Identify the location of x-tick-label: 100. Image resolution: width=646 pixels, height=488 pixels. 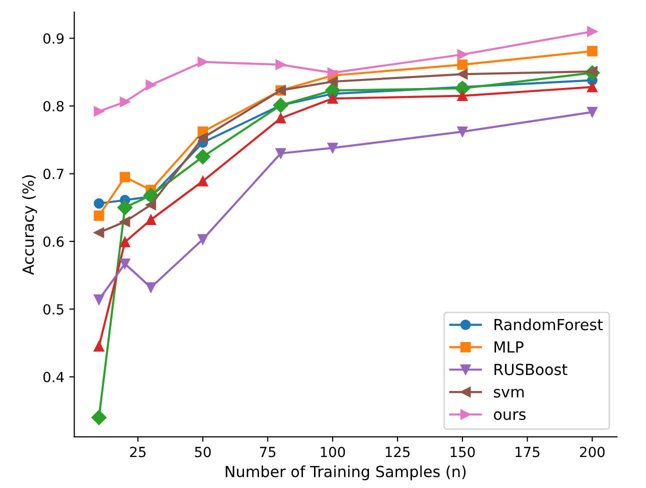
(332, 452).